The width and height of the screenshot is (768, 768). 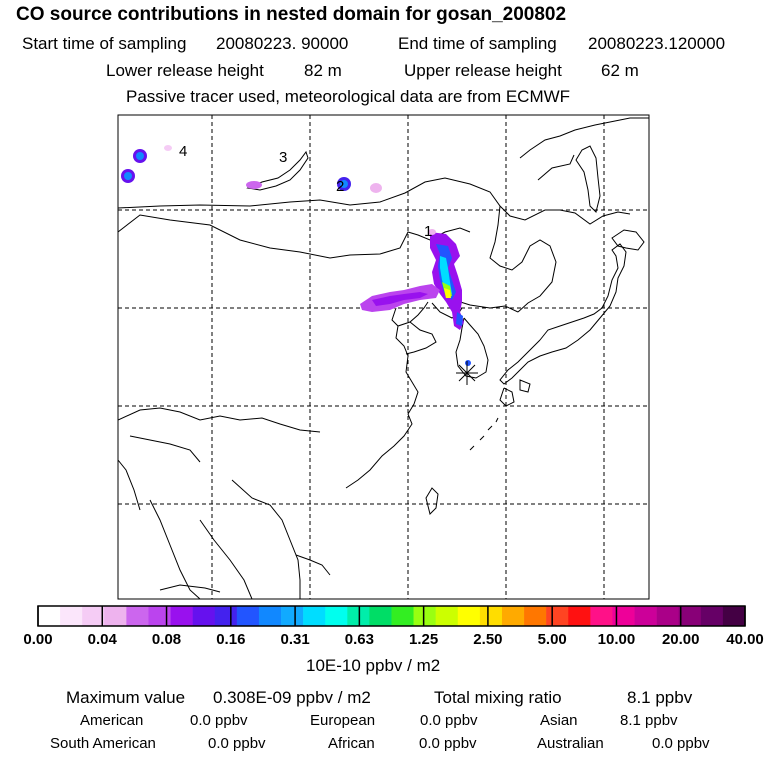 I want to click on end-time-label: End time of sampling, so click(x=477, y=43).